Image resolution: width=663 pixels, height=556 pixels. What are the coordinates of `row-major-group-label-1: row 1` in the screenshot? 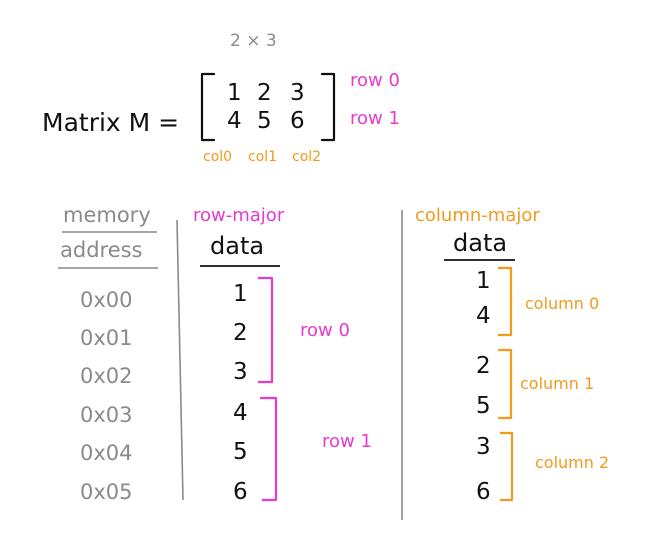 It's located at (347, 441).